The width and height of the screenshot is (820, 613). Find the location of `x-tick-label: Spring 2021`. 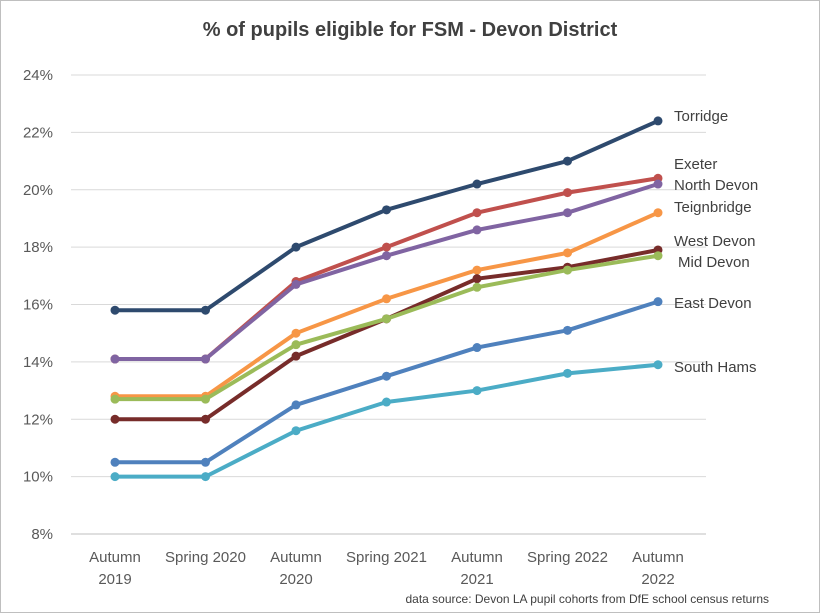

x-tick-label: Spring 2021 is located at coordinates (386, 557).